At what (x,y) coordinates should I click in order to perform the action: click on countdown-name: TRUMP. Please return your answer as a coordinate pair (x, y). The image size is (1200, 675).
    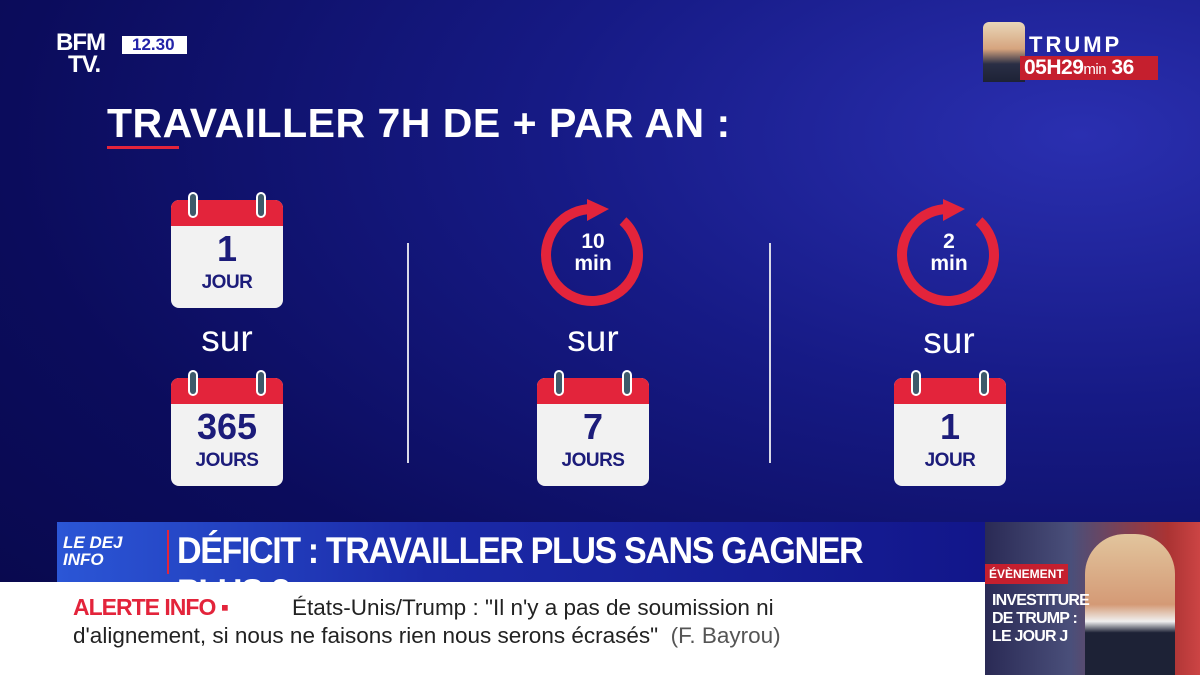
    Looking at the image, I should click on (1076, 44).